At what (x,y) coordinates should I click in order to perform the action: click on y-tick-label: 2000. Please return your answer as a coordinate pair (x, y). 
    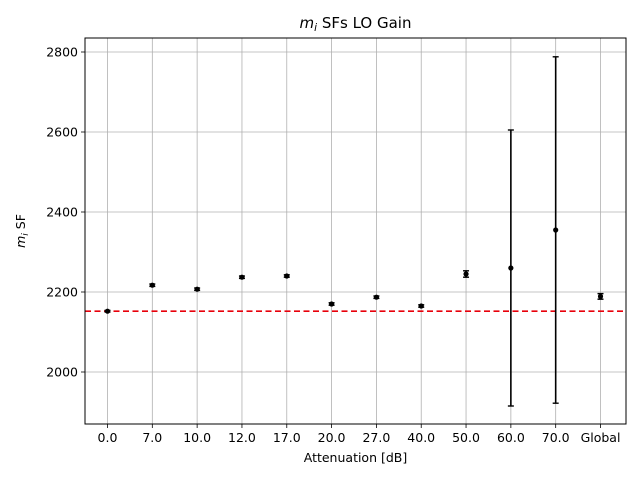
    Looking at the image, I should click on (62, 372).